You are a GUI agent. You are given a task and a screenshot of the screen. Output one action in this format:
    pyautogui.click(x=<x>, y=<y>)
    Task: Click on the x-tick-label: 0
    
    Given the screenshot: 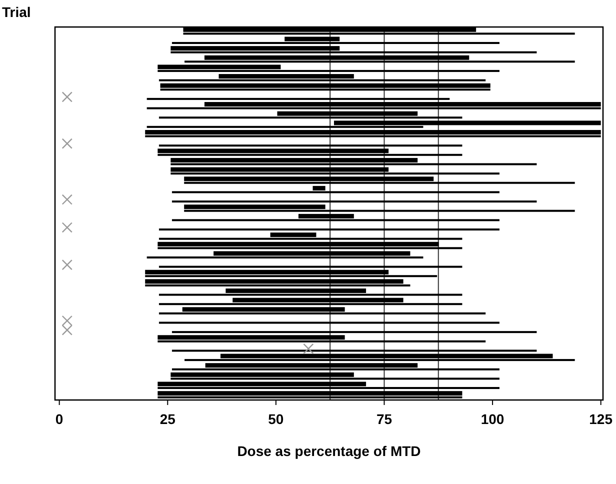 What is the action you would take?
    pyautogui.click(x=59, y=419)
    